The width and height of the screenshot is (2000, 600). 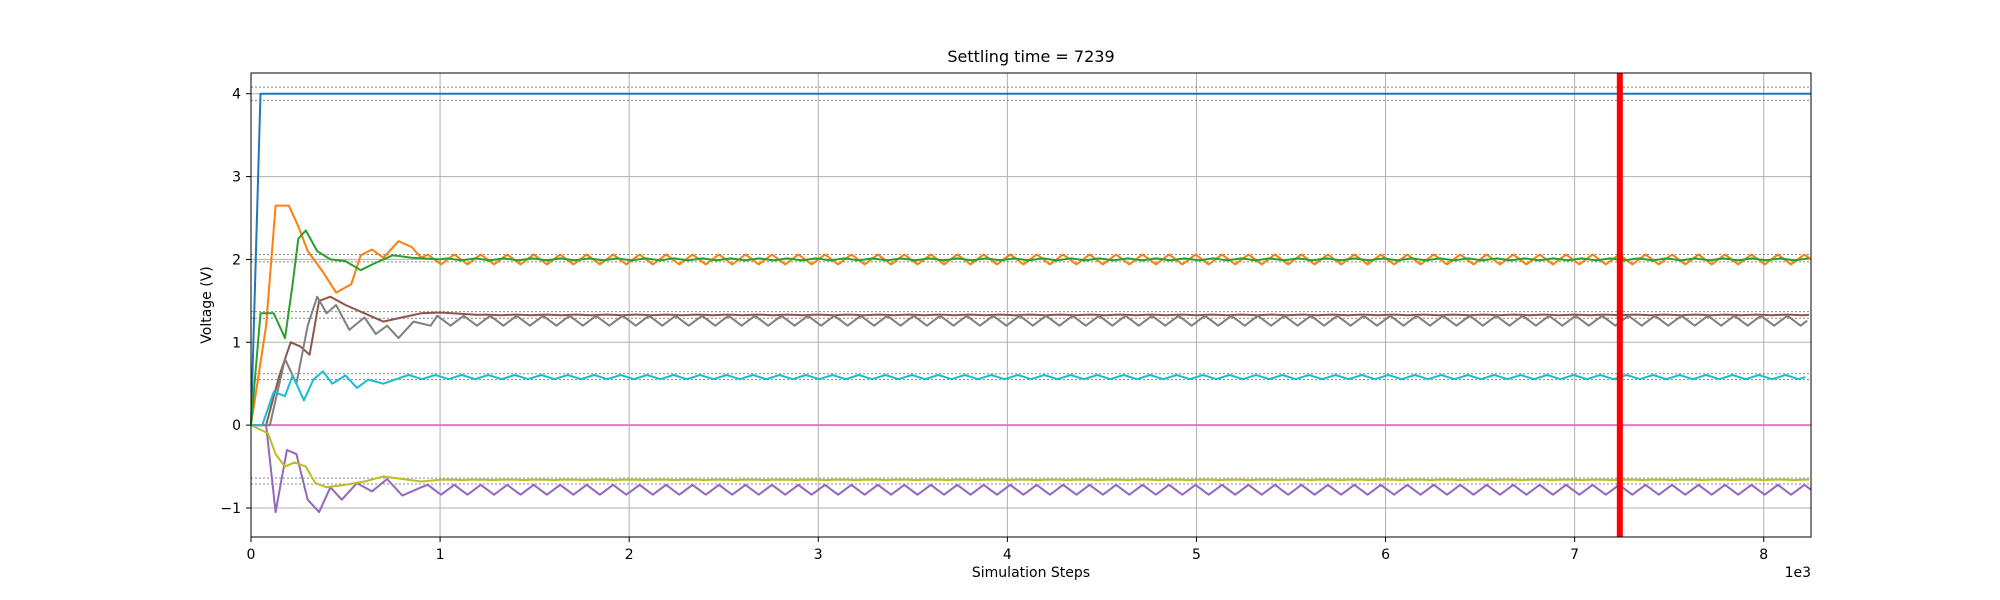 I want to click on y-tick-label: −1, so click(x=230, y=509).